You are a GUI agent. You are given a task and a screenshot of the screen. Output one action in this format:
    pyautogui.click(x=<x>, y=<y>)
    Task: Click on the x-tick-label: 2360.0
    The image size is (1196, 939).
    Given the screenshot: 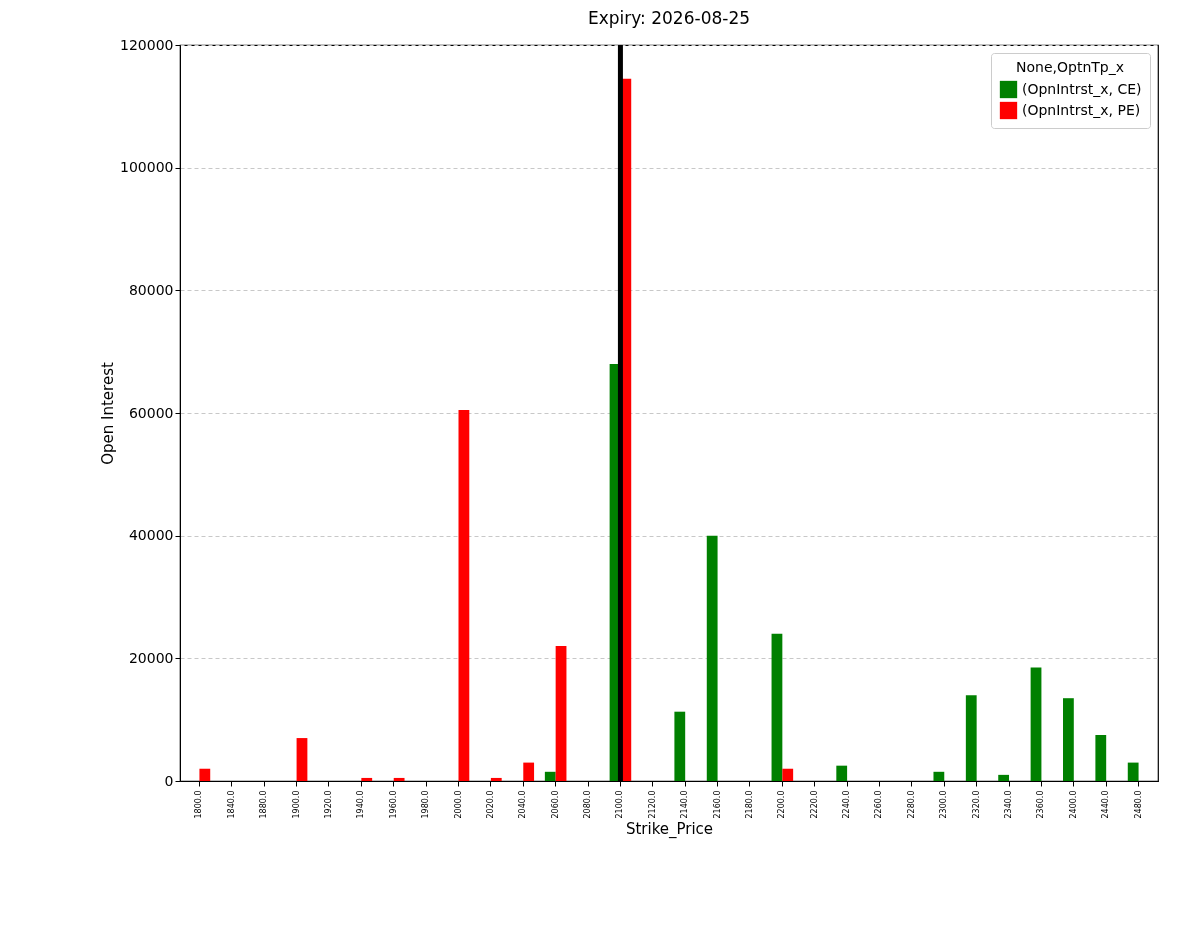 What is the action you would take?
    pyautogui.click(x=1041, y=804)
    